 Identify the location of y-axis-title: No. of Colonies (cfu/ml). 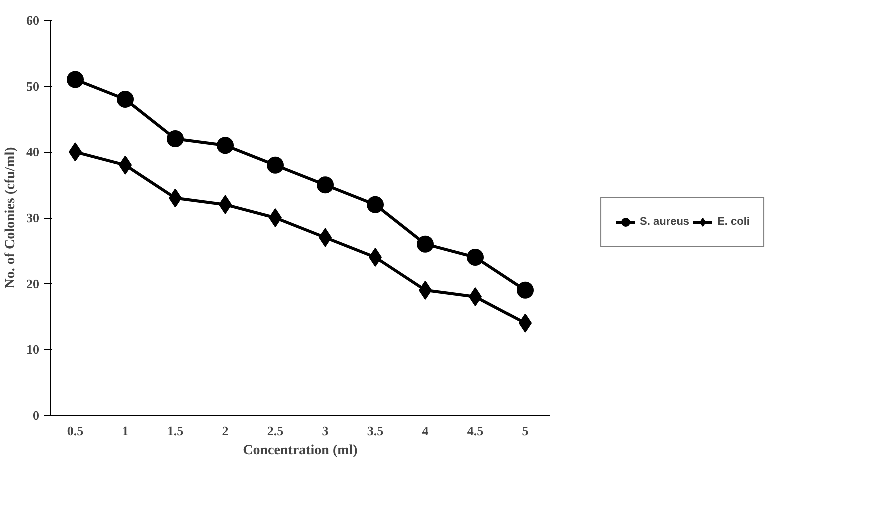
(11, 217).